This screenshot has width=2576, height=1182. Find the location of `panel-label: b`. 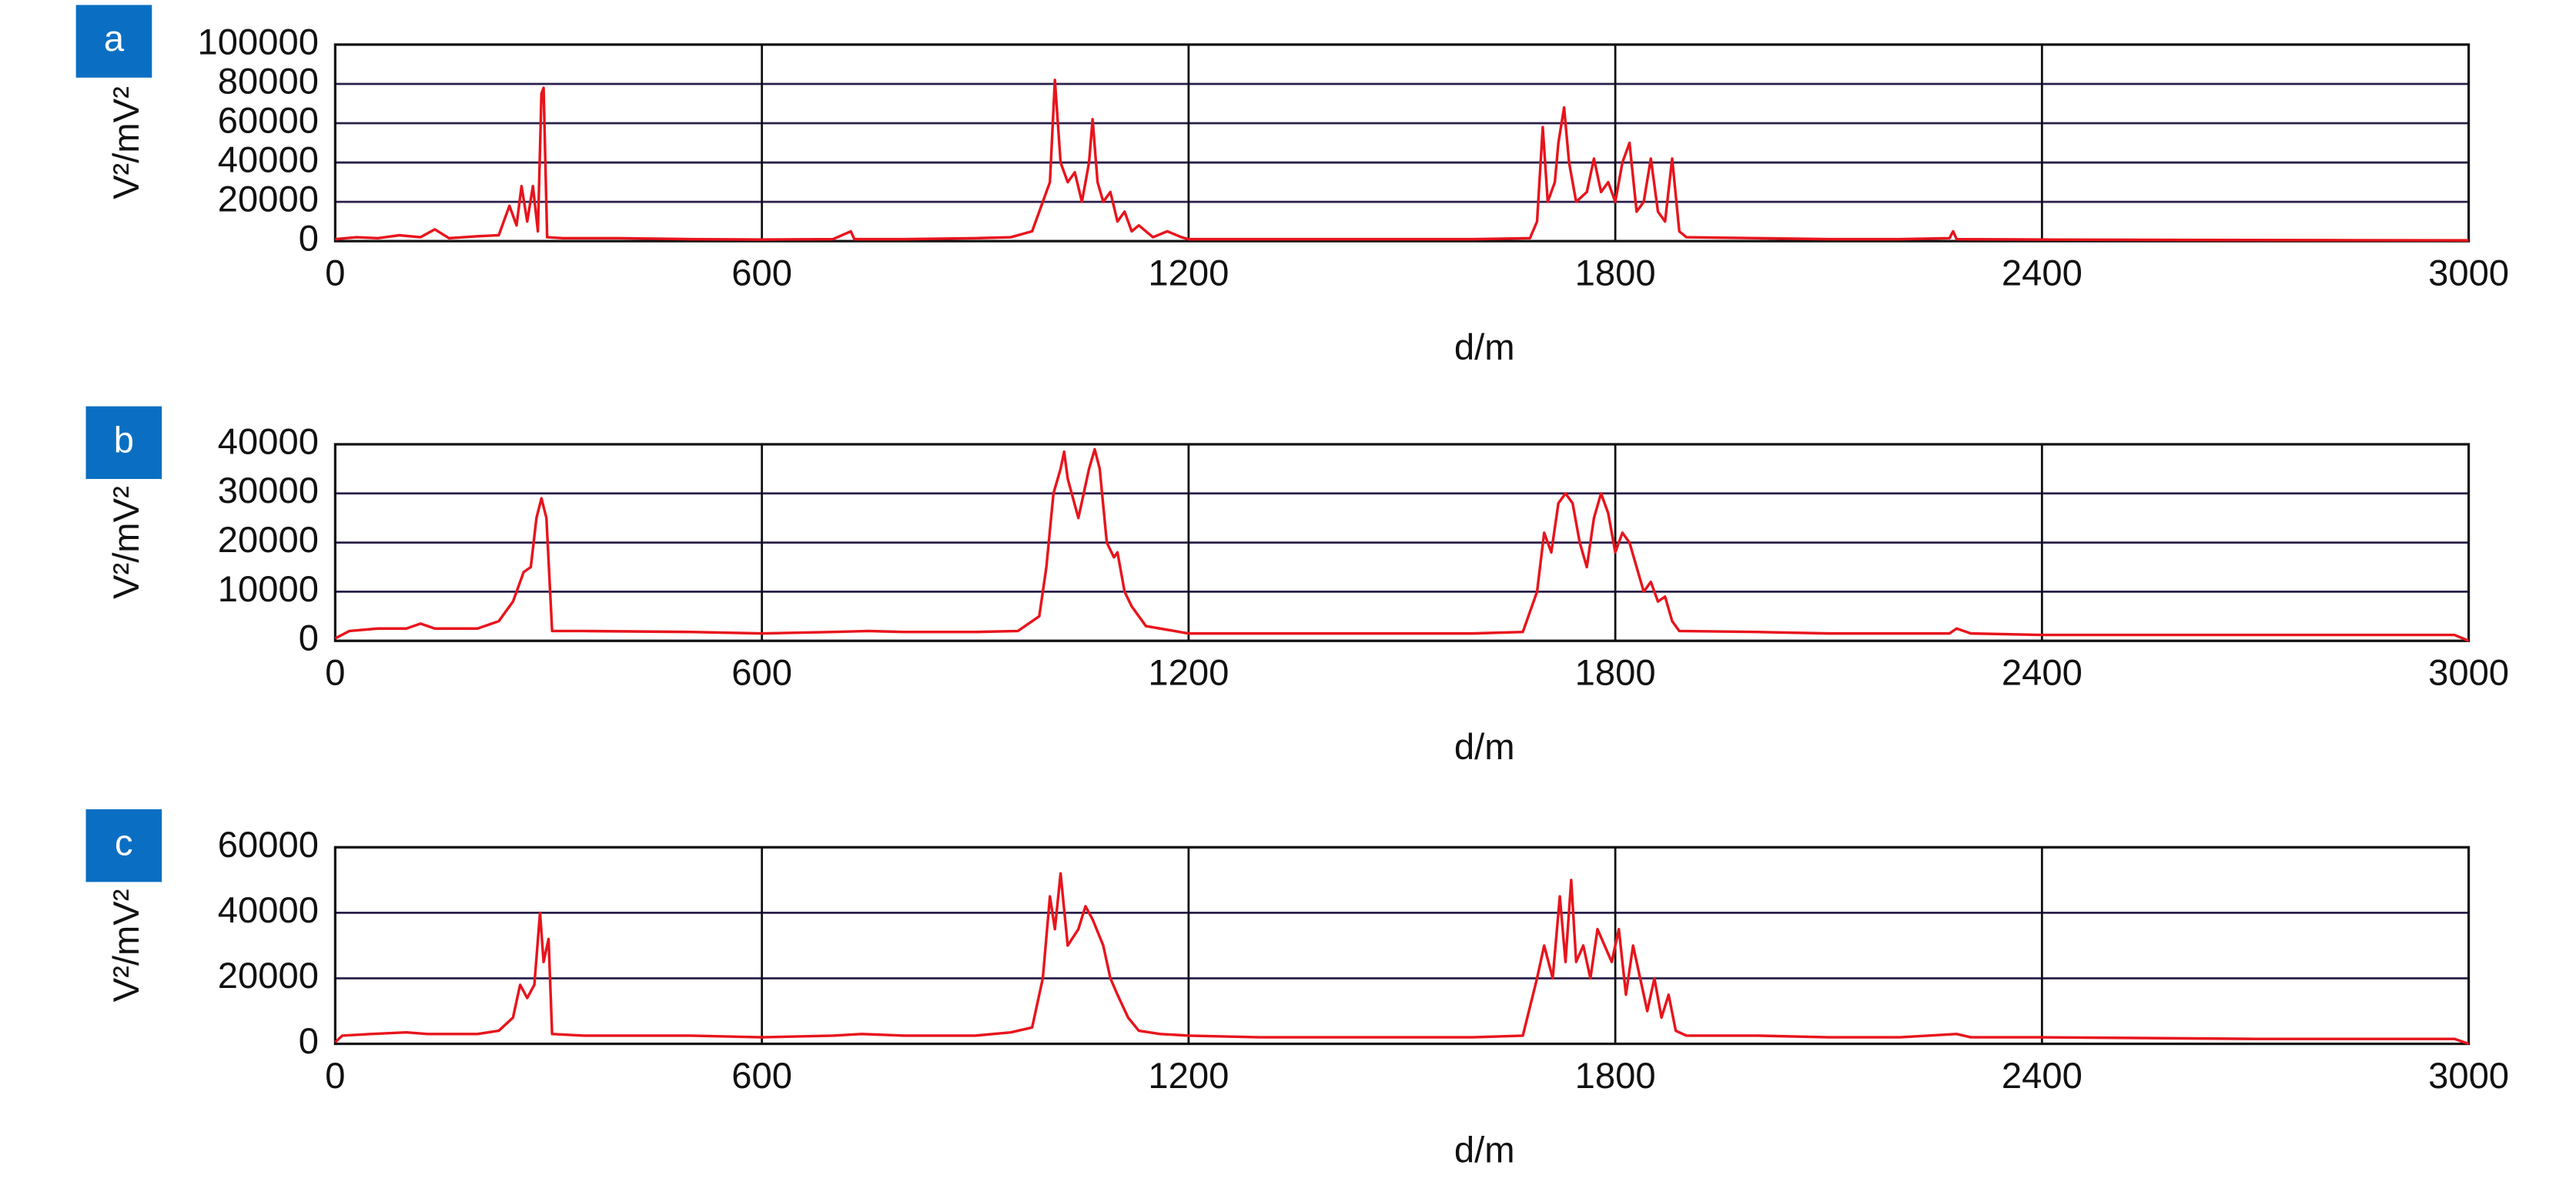

panel-label: b is located at coordinates (124, 439).